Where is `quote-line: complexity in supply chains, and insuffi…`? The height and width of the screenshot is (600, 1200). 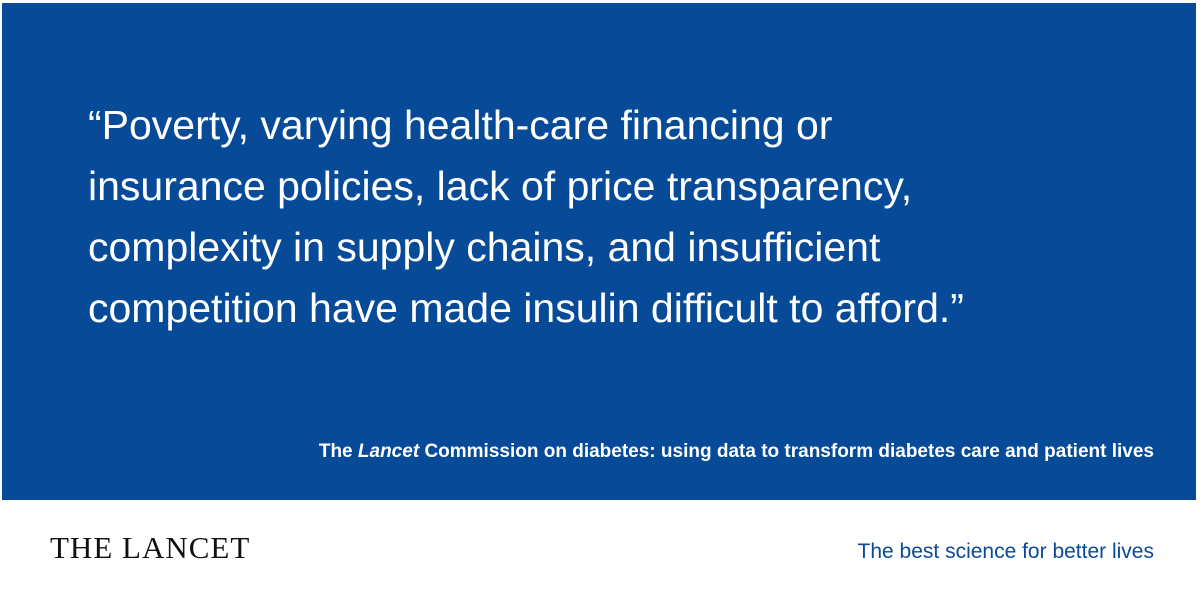 quote-line: complexity in supply chains, and insuffi… is located at coordinates (484, 247).